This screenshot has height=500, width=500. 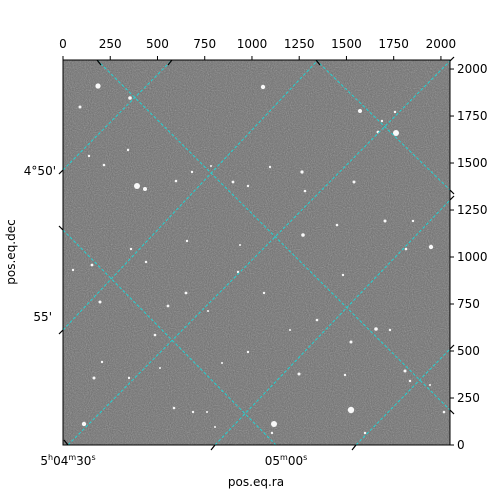 What do you see at coordinates (468, 351) in the screenshot?
I see `right-tick-label: 500` at bounding box center [468, 351].